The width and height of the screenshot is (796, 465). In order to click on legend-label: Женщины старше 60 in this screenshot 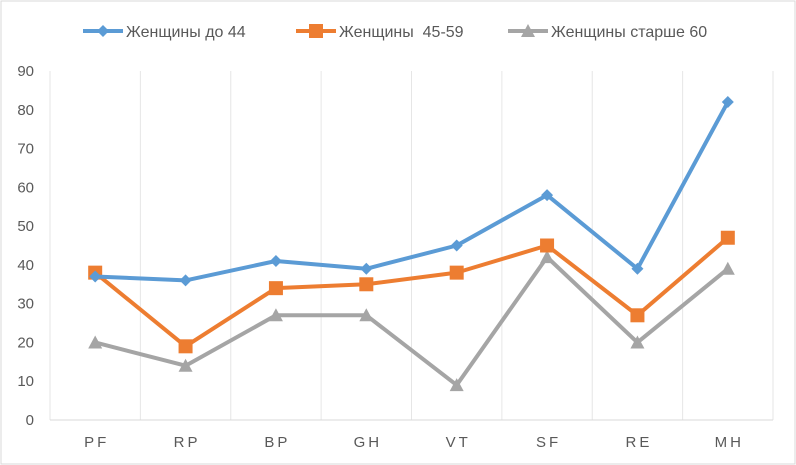, I will do `click(629, 32)`.